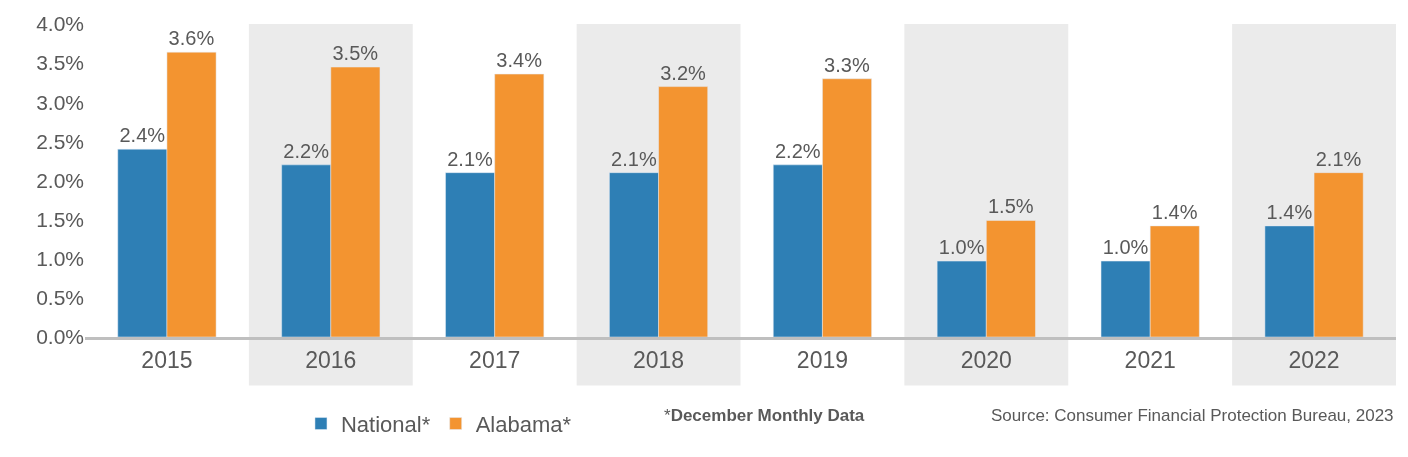 Image resolution: width=1408 pixels, height=457 pixels. Describe the element at coordinates (764, 415) in the screenshot. I see `text: *December Monthly Data` at that location.